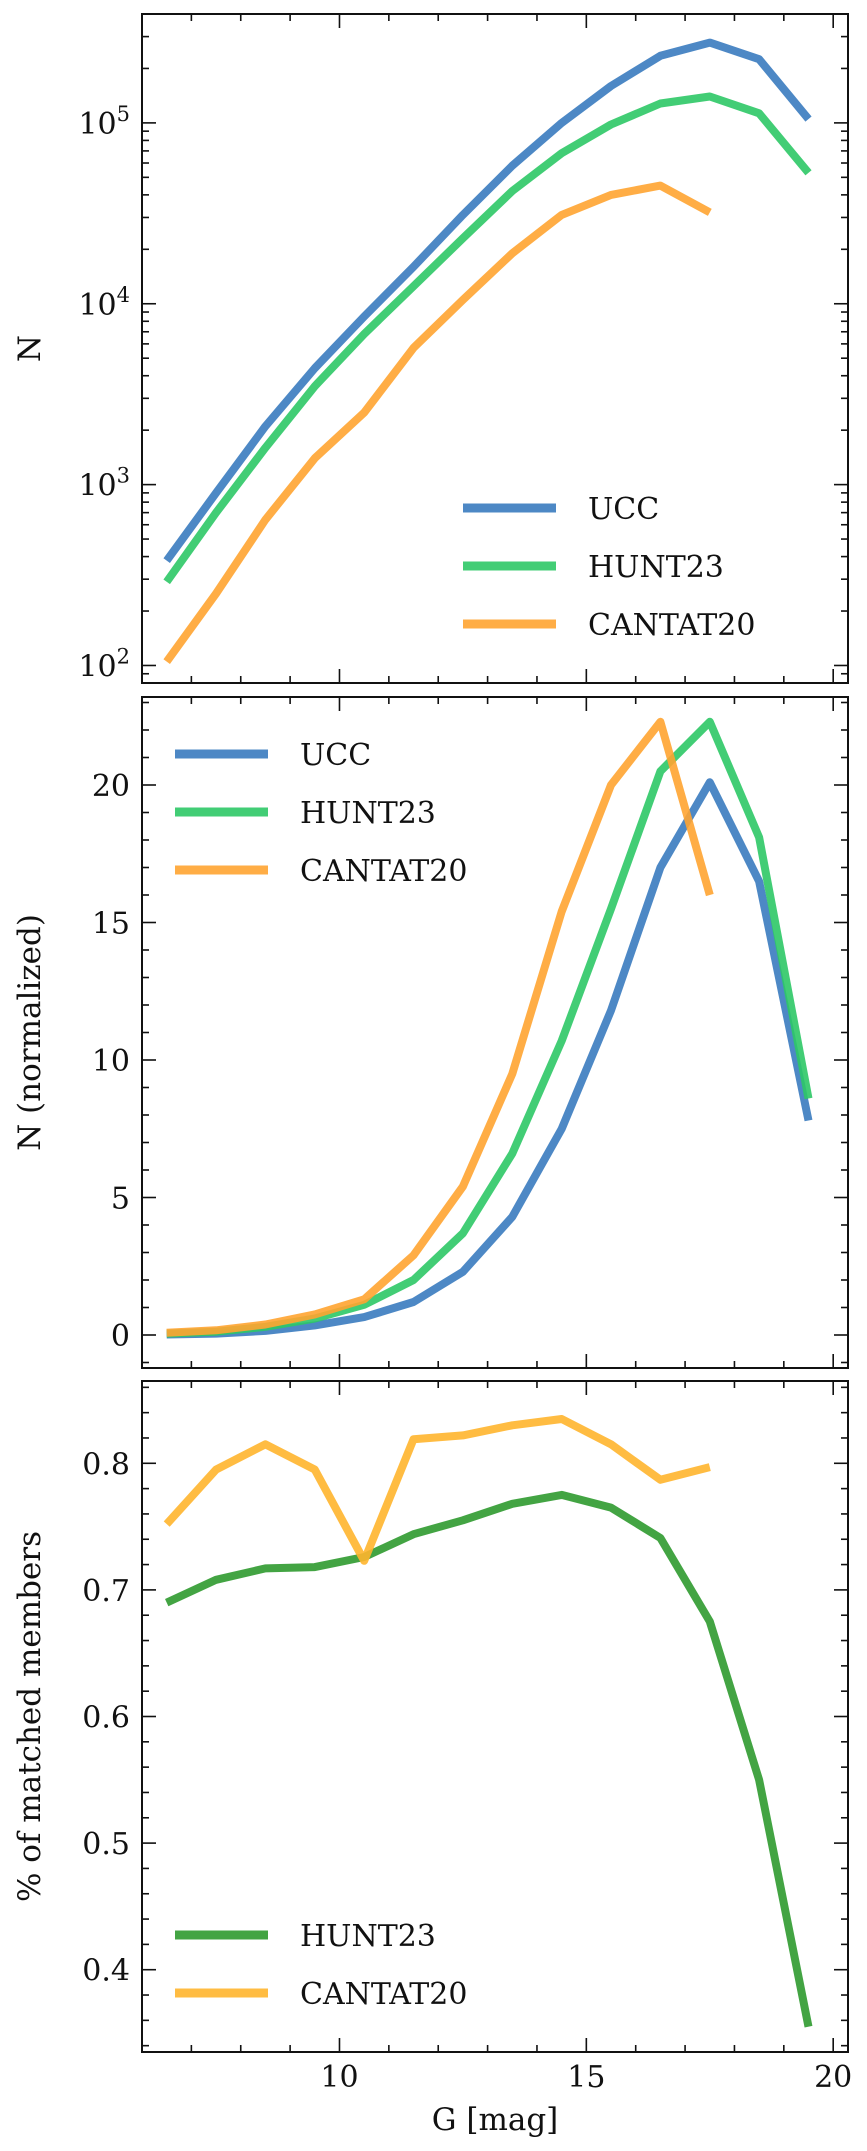  Describe the element at coordinates (30, 1032) in the screenshot. I see `y-axis-label: N (normalized)` at that location.